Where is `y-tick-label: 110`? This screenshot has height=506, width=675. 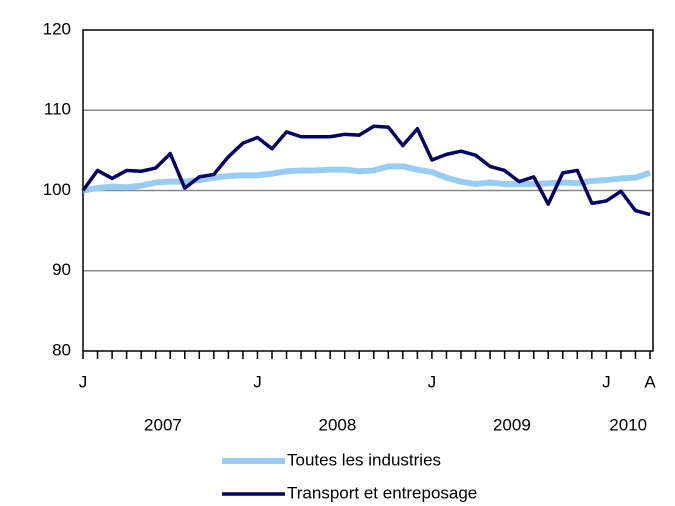 y-tick-label: 110 is located at coordinates (57, 109).